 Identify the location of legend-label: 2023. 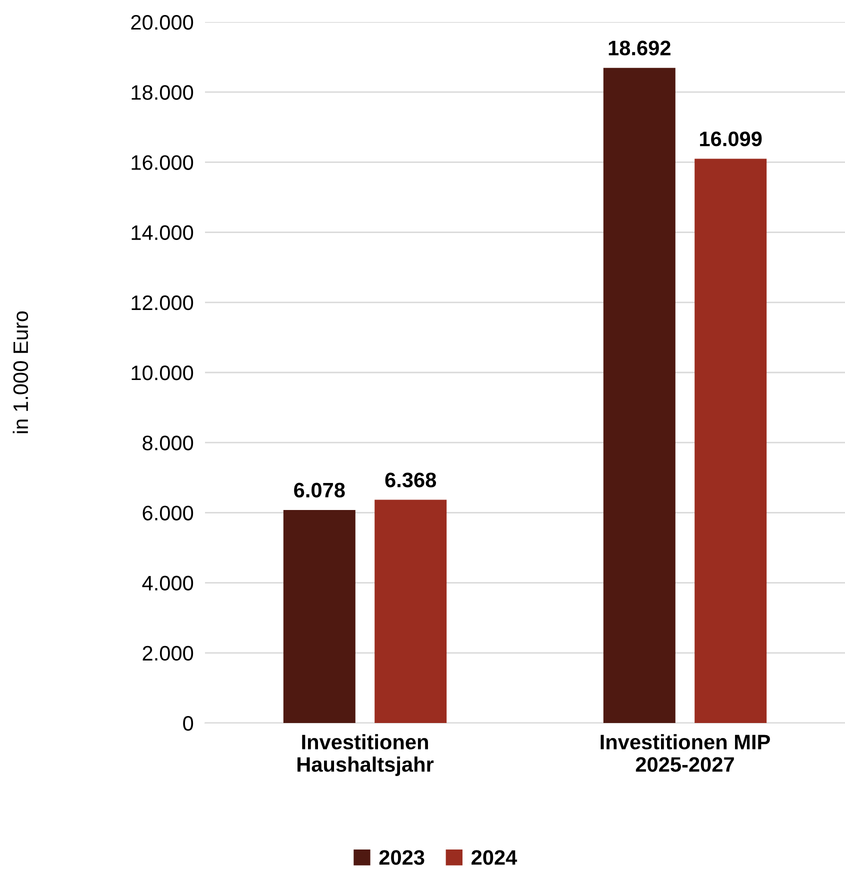
(401, 857).